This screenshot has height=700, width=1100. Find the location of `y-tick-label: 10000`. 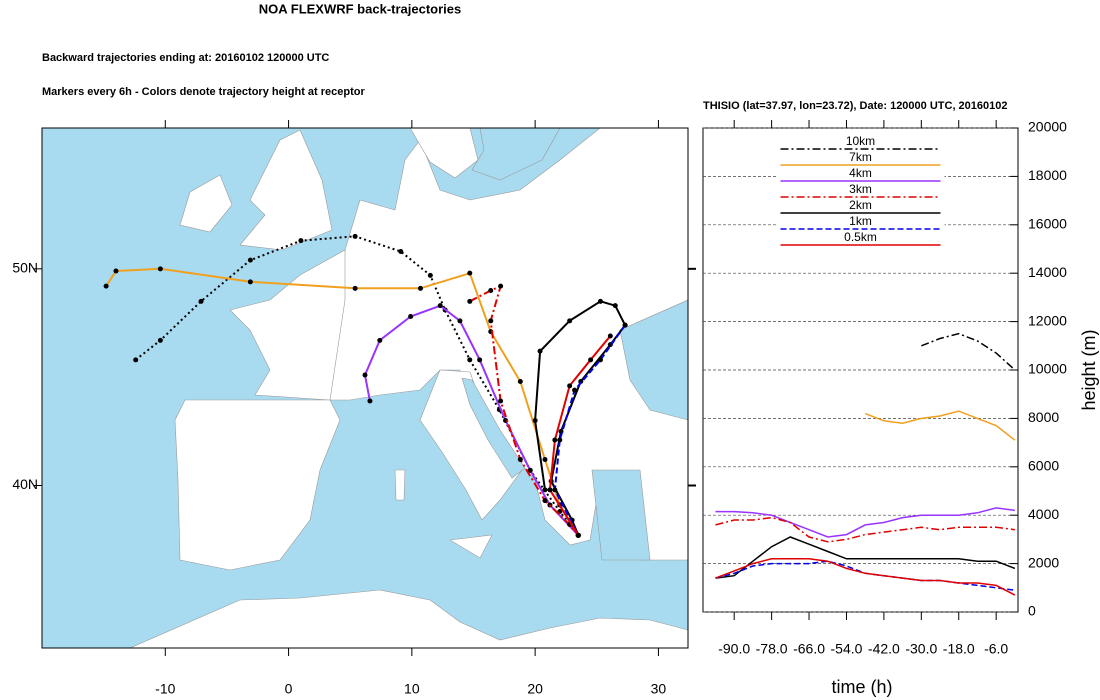

y-tick-label: 10000 is located at coordinates (1047, 369).